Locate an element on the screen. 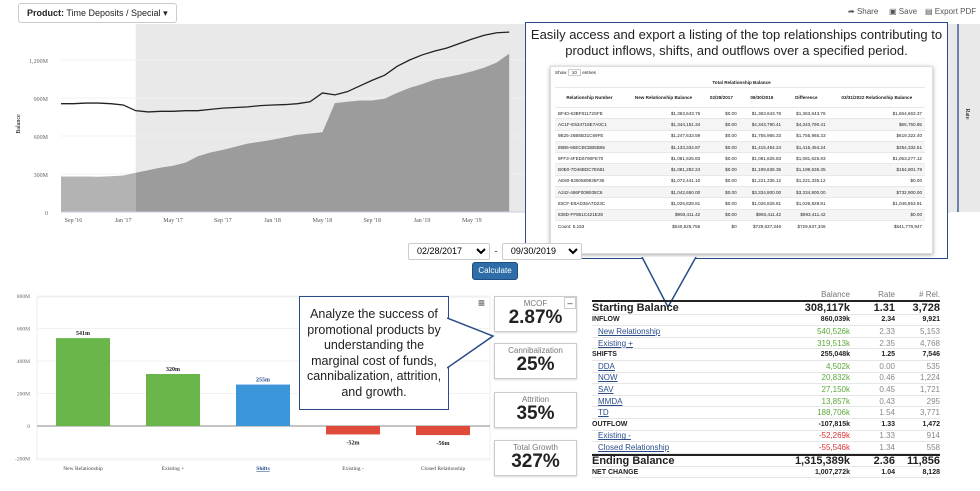  callout-tail is located at coordinates (471, 343).